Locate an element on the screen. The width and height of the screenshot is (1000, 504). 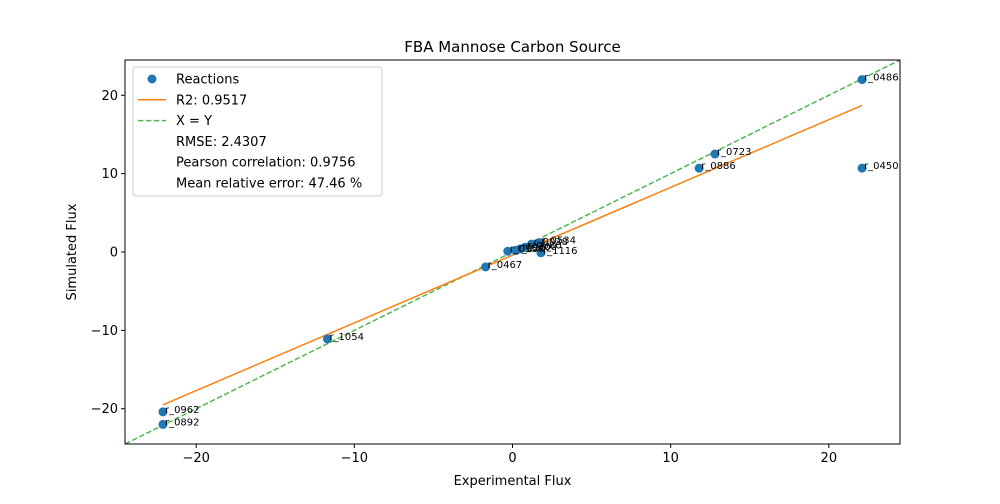
legend-box is located at coordinates (257, 131).